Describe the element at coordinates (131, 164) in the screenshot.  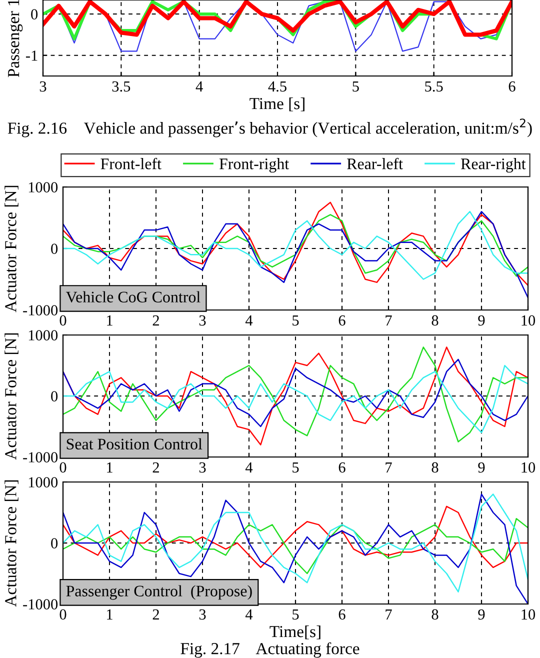
I see `legend-label: Front-left` at that location.